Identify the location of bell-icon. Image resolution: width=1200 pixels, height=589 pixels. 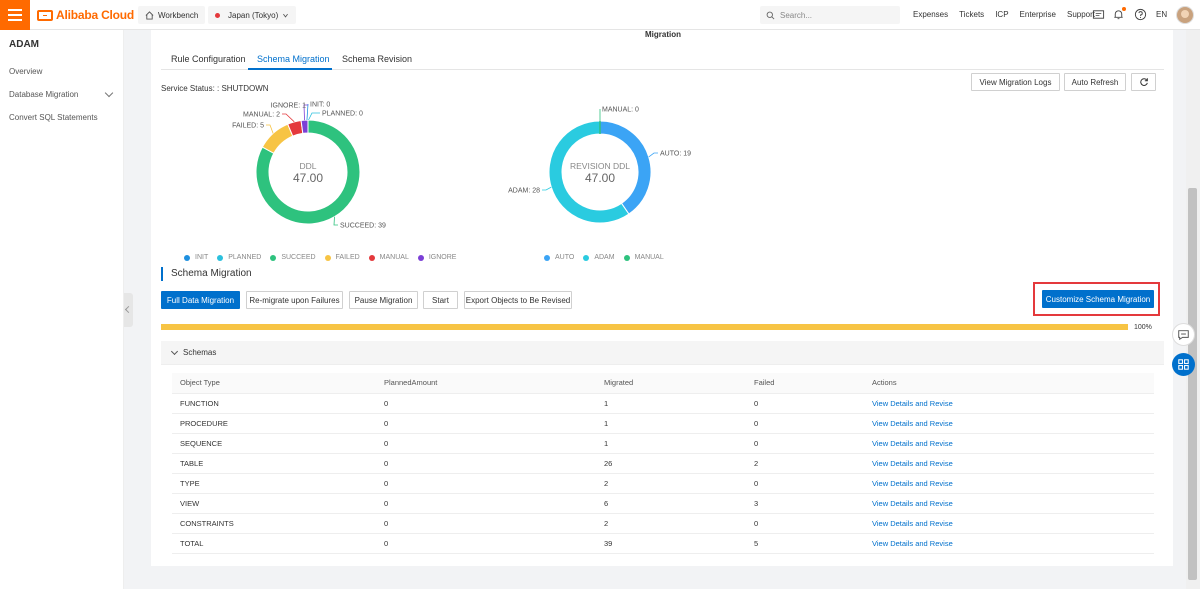
(1118, 14).